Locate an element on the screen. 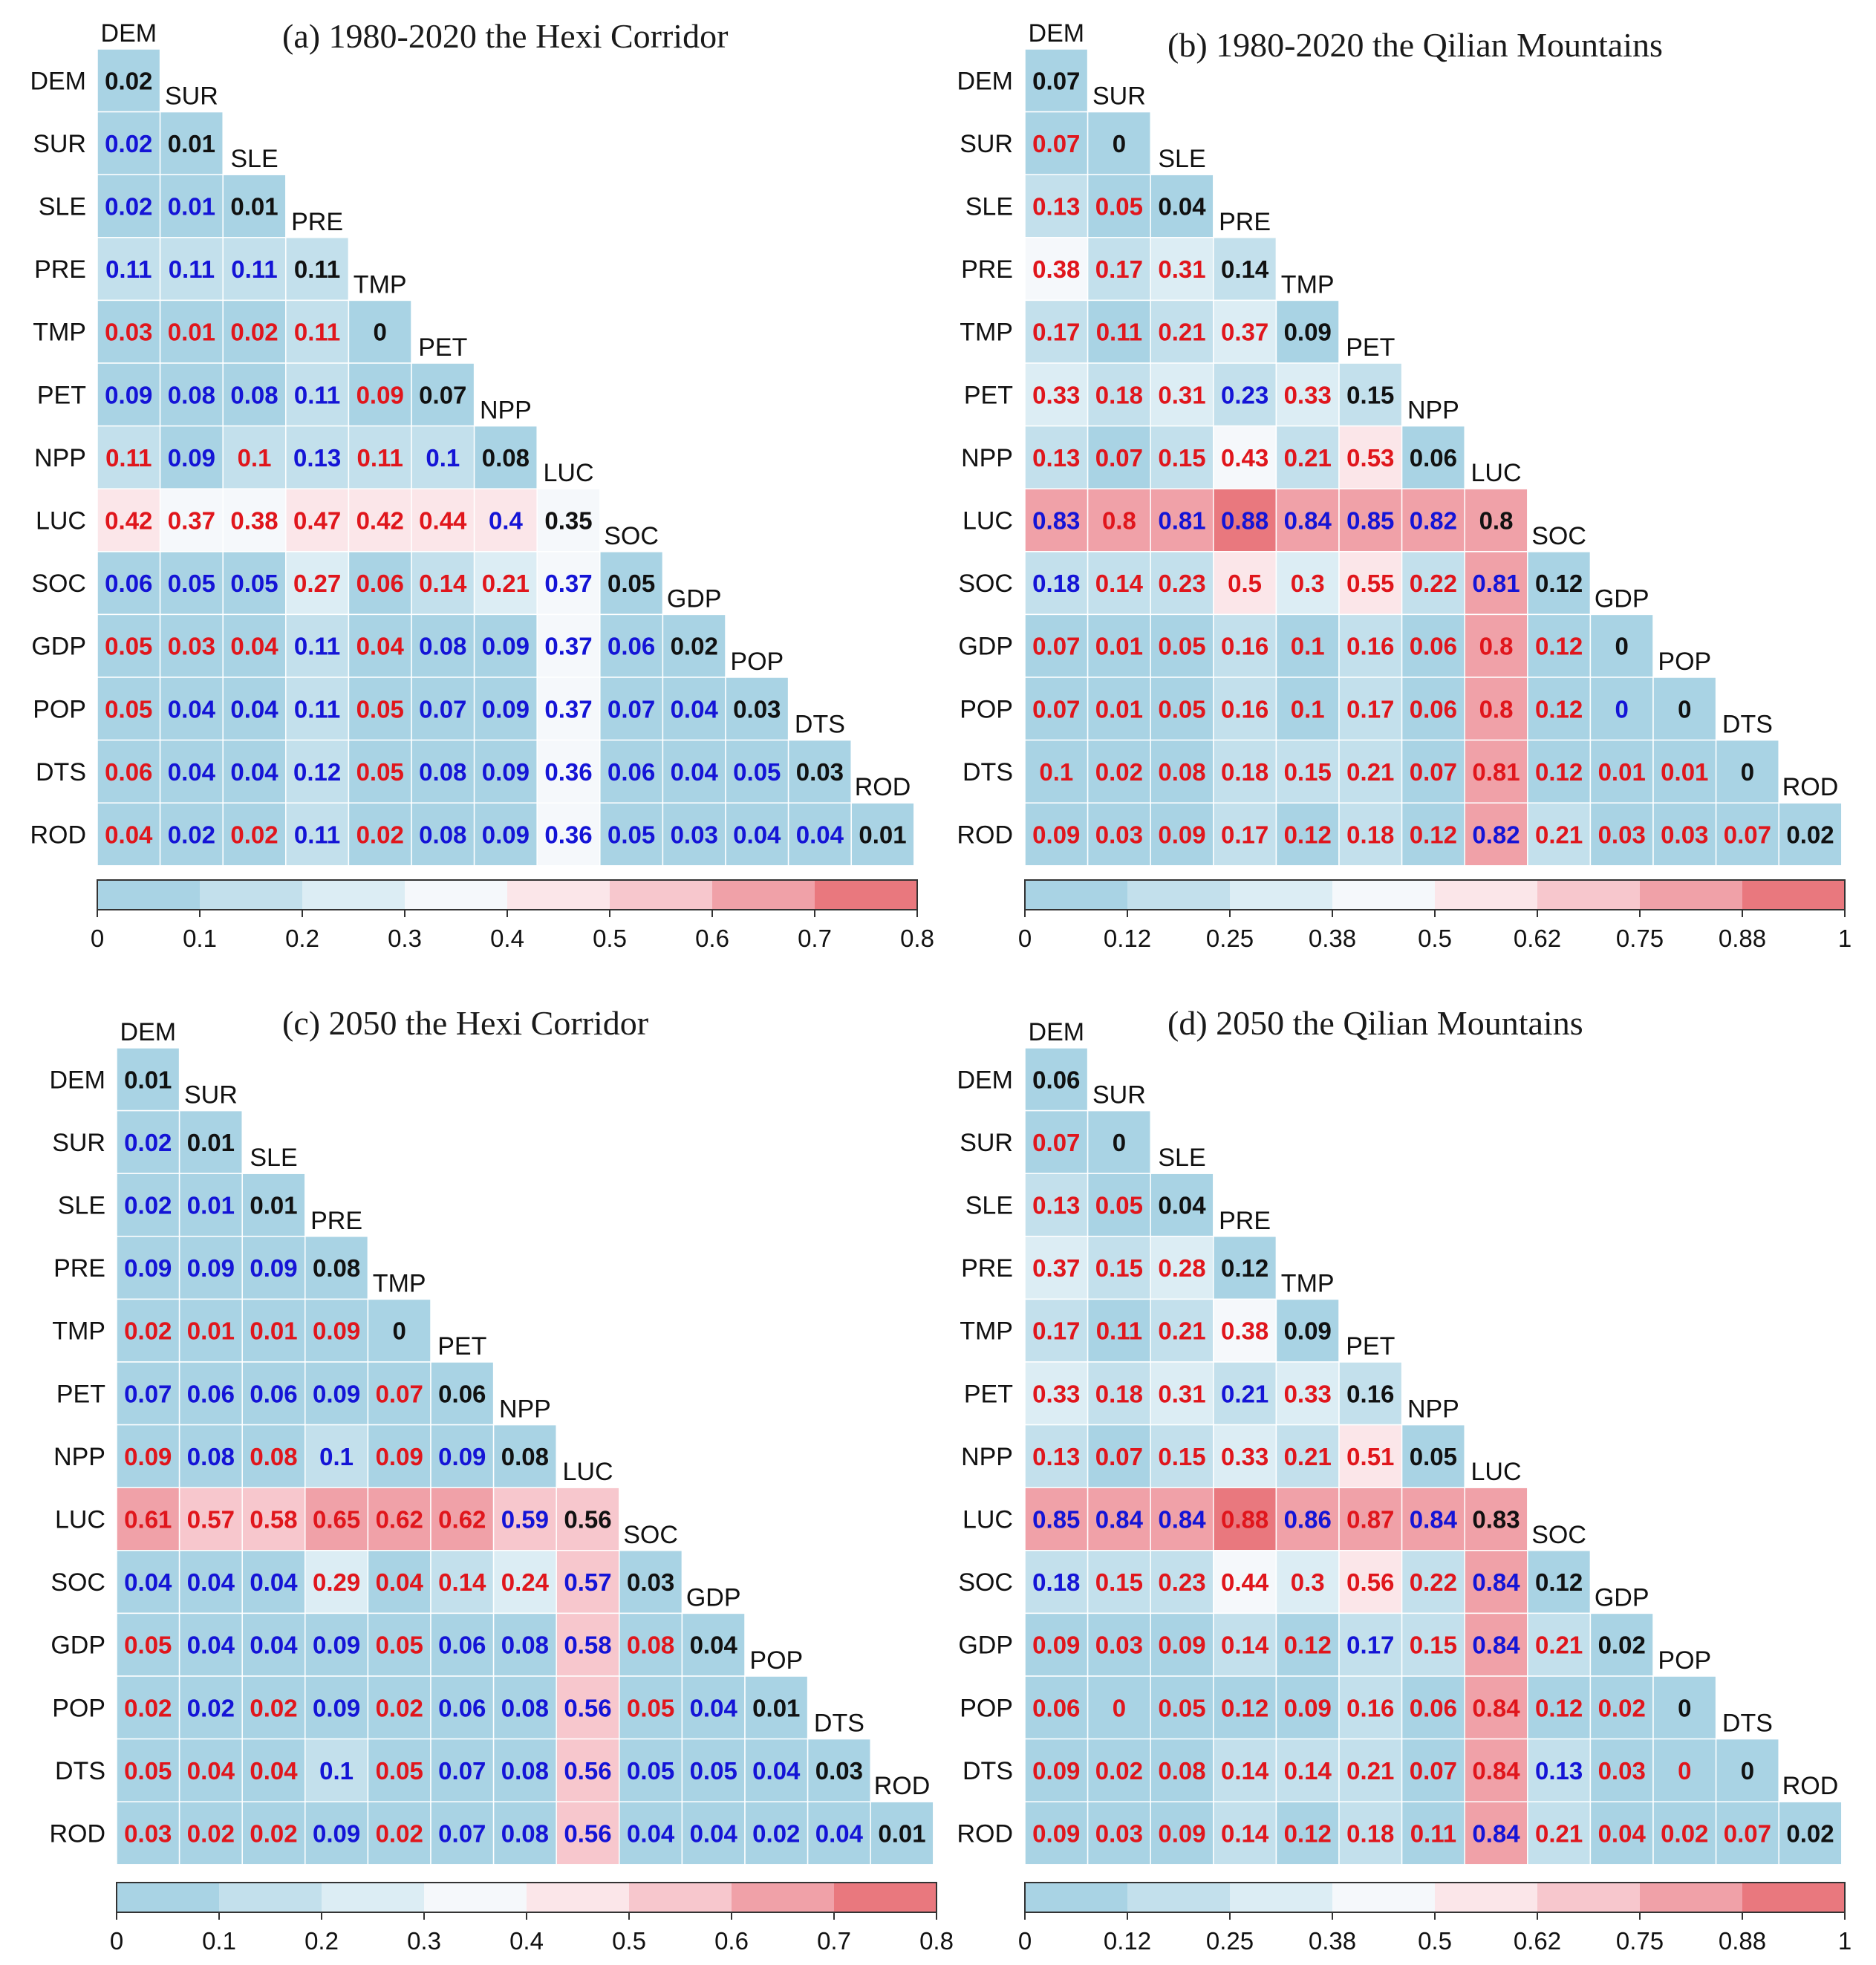 The height and width of the screenshot is (1965, 1876). colorbar-tick-label: 0.7 is located at coordinates (815, 938).